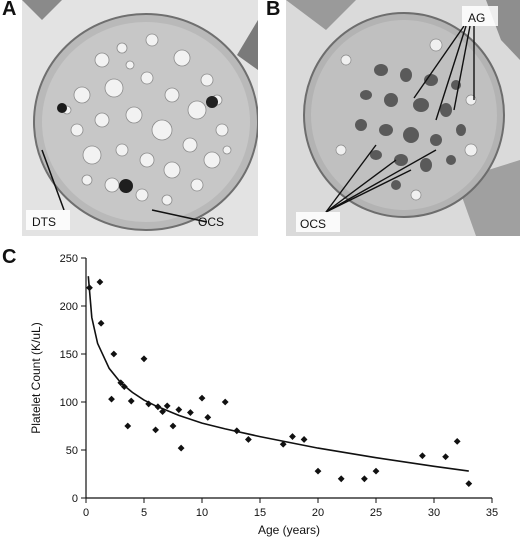  Describe the element at coordinates (434, 513) in the screenshot. I see `x-tick-label: 30` at that location.